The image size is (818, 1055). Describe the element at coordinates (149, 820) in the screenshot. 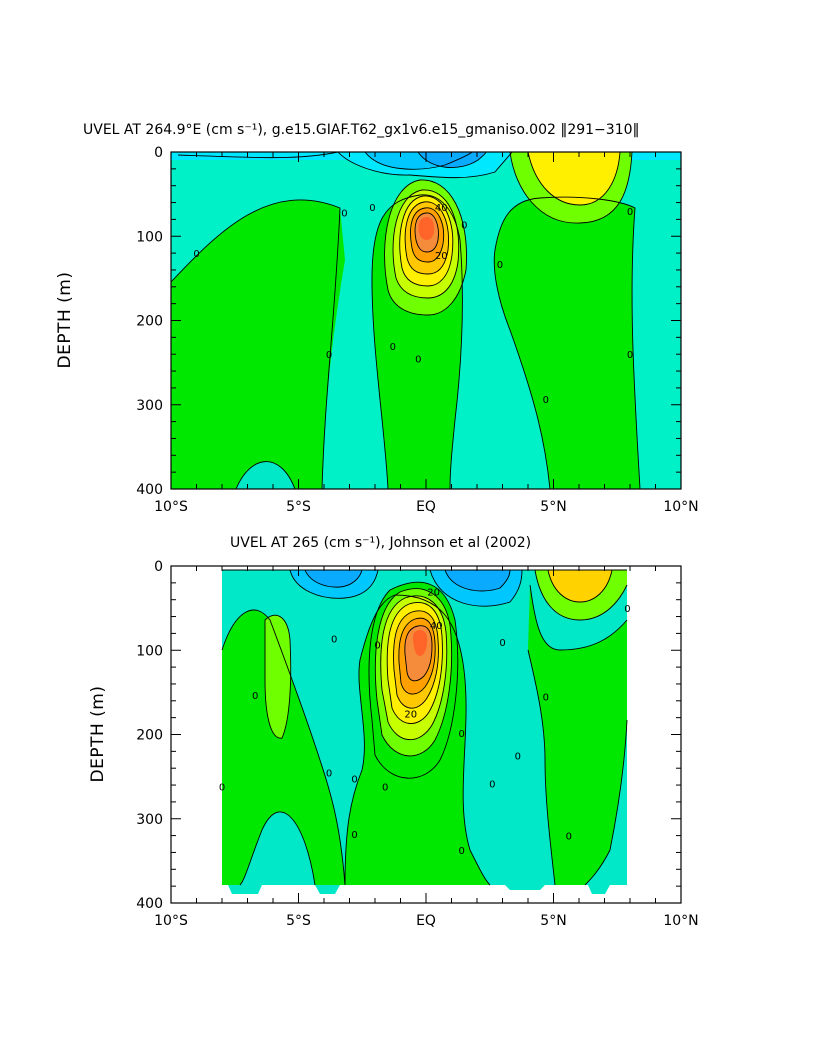

I see `y-tick-label: 300` at that location.